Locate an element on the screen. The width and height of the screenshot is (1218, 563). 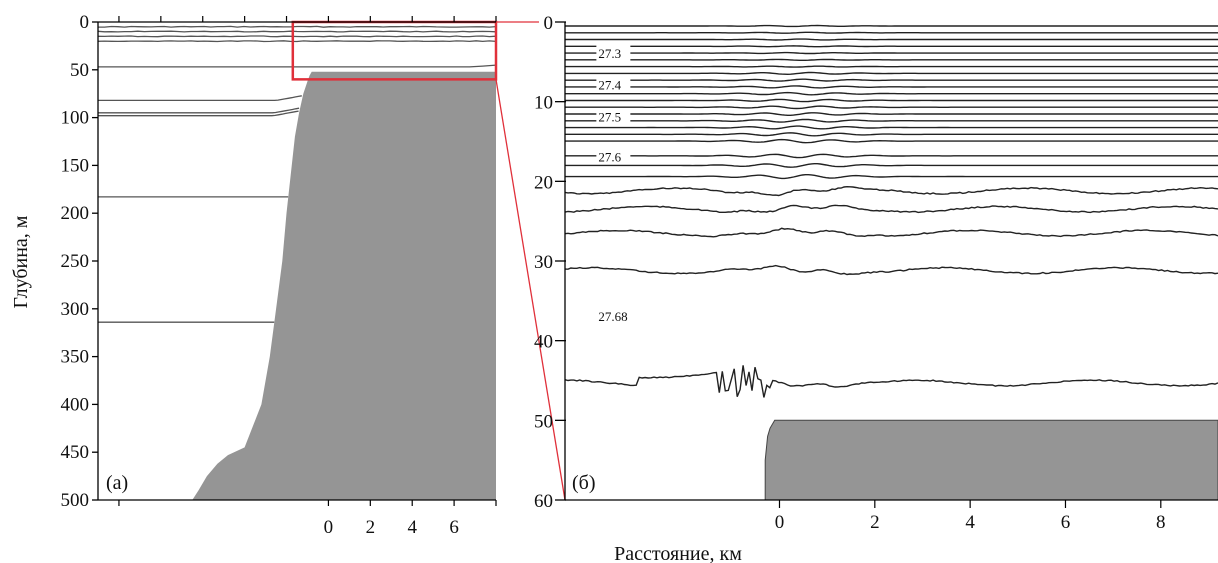
panel-a-y-tick-label: 150 is located at coordinates (75, 165).